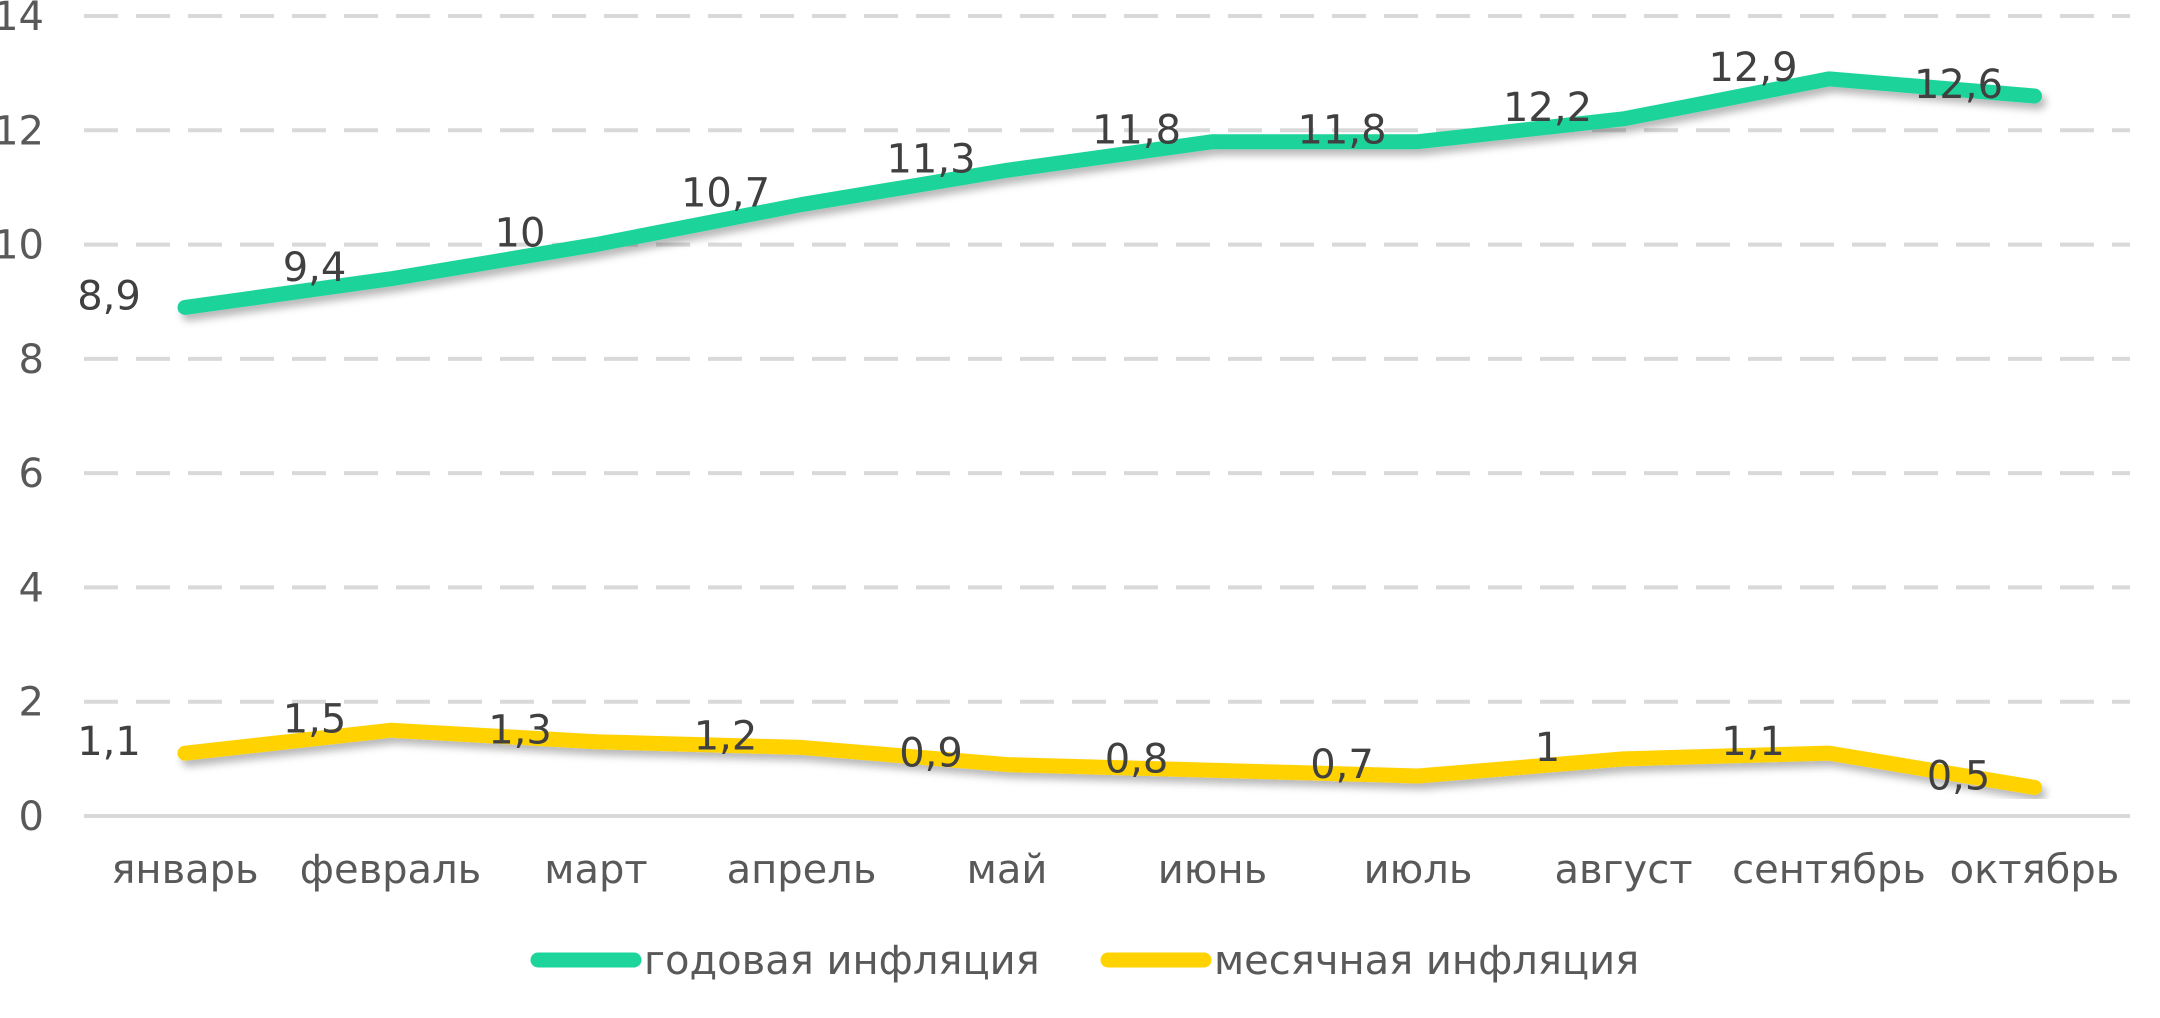 This screenshot has width=2160, height=1018. What do you see at coordinates (1007, 870) in the screenshot?
I see `x-tick-label: май` at bounding box center [1007, 870].